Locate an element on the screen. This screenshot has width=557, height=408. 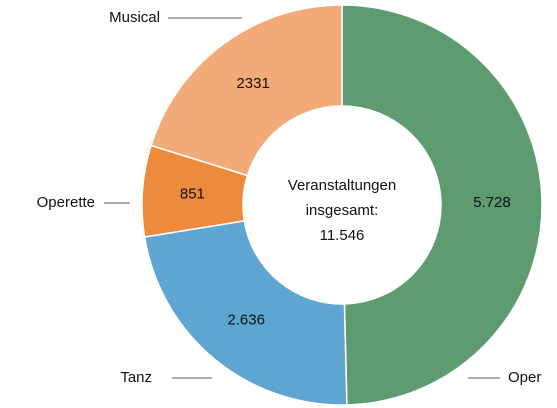
category-label: Operette is located at coordinates (66, 202).